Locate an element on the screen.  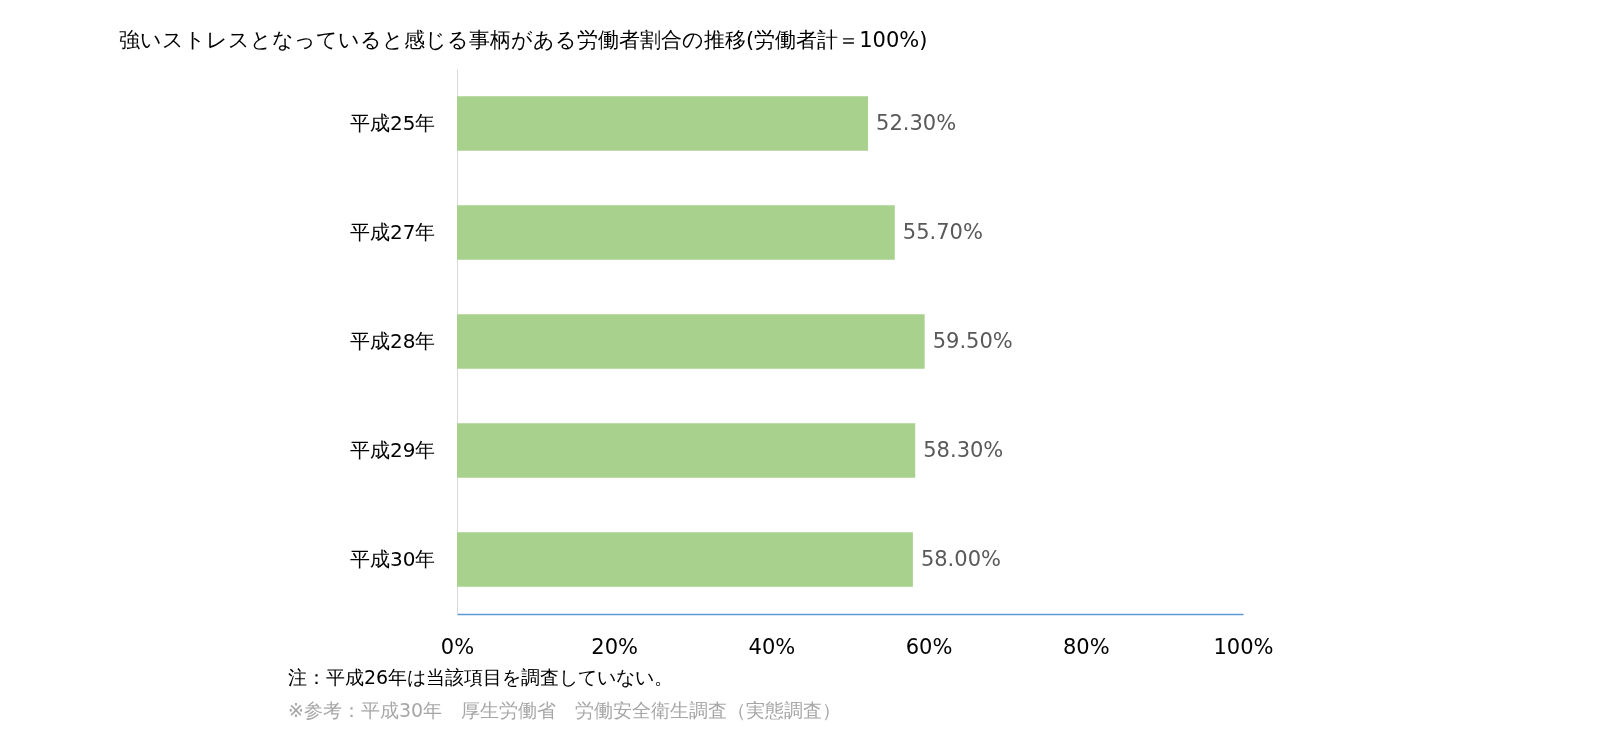
data-label: 58.30% is located at coordinates (963, 449).